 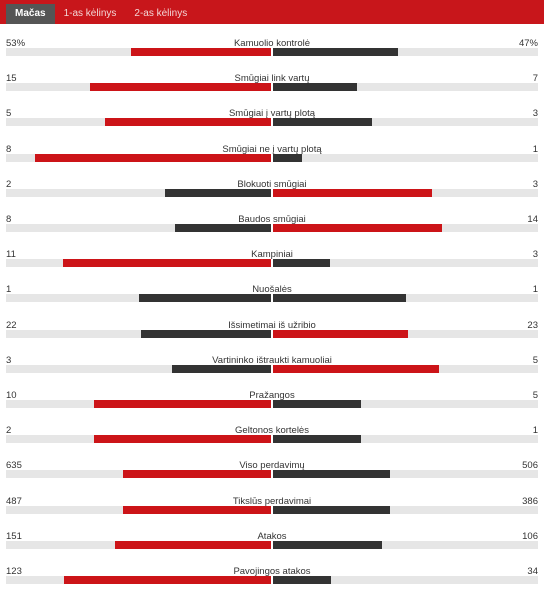 I want to click on stat-label: Pavojingos atakos, so click(x=272, y=571).